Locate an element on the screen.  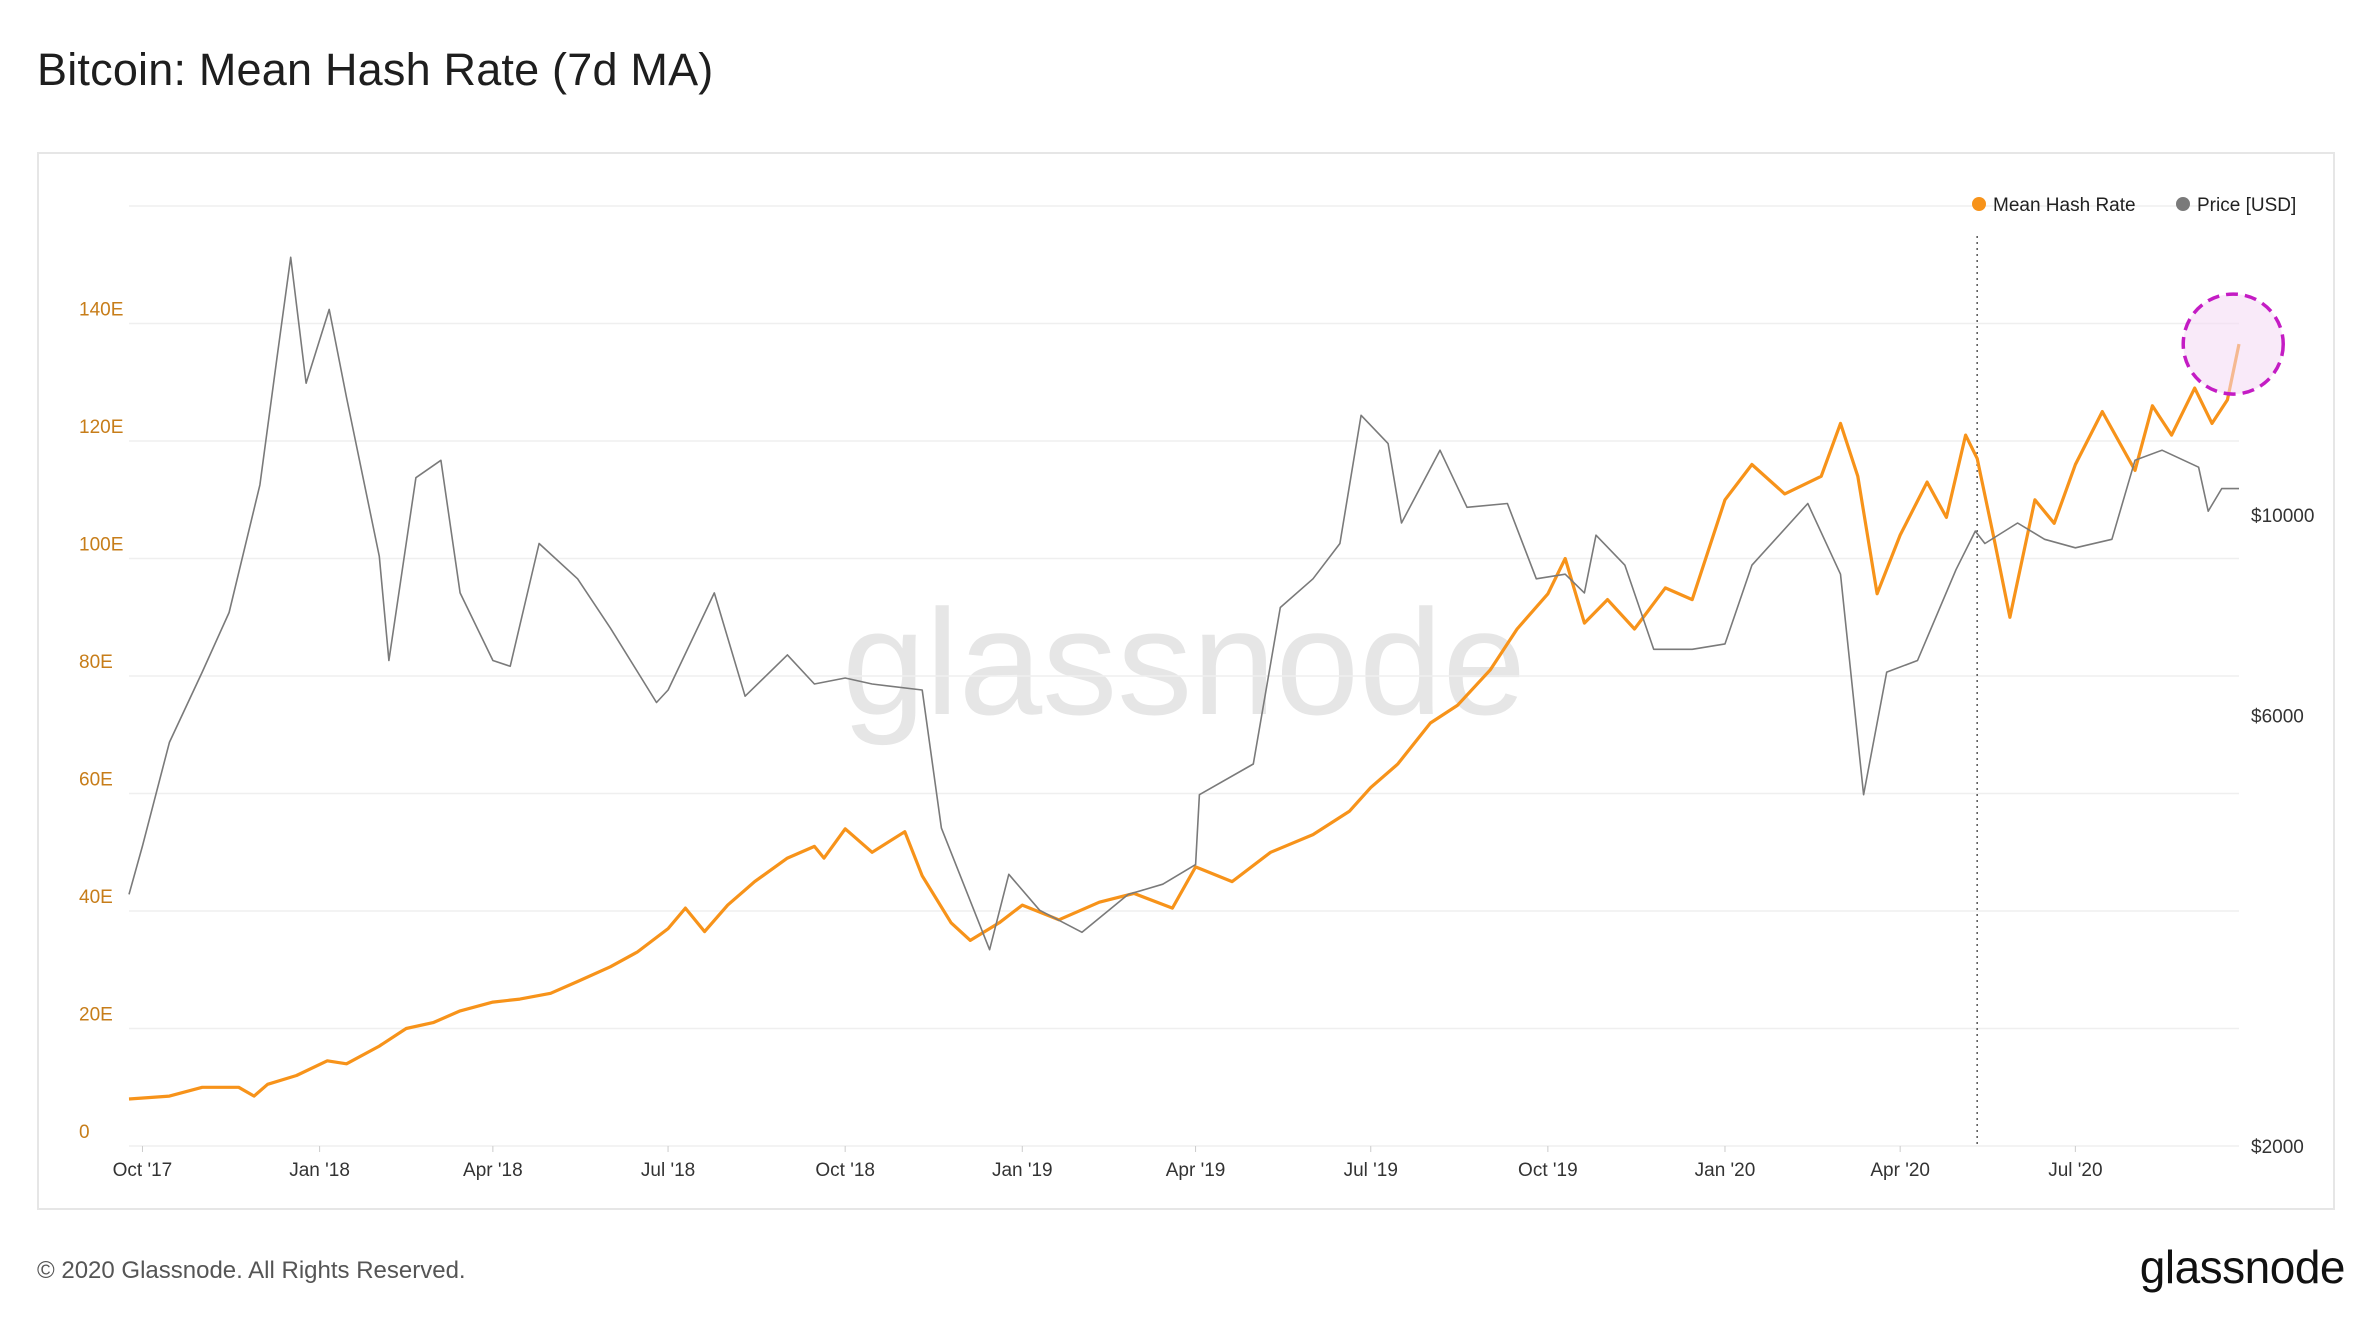
x-tick-label: Jan '19 is located at coordinates (1022, 1170).